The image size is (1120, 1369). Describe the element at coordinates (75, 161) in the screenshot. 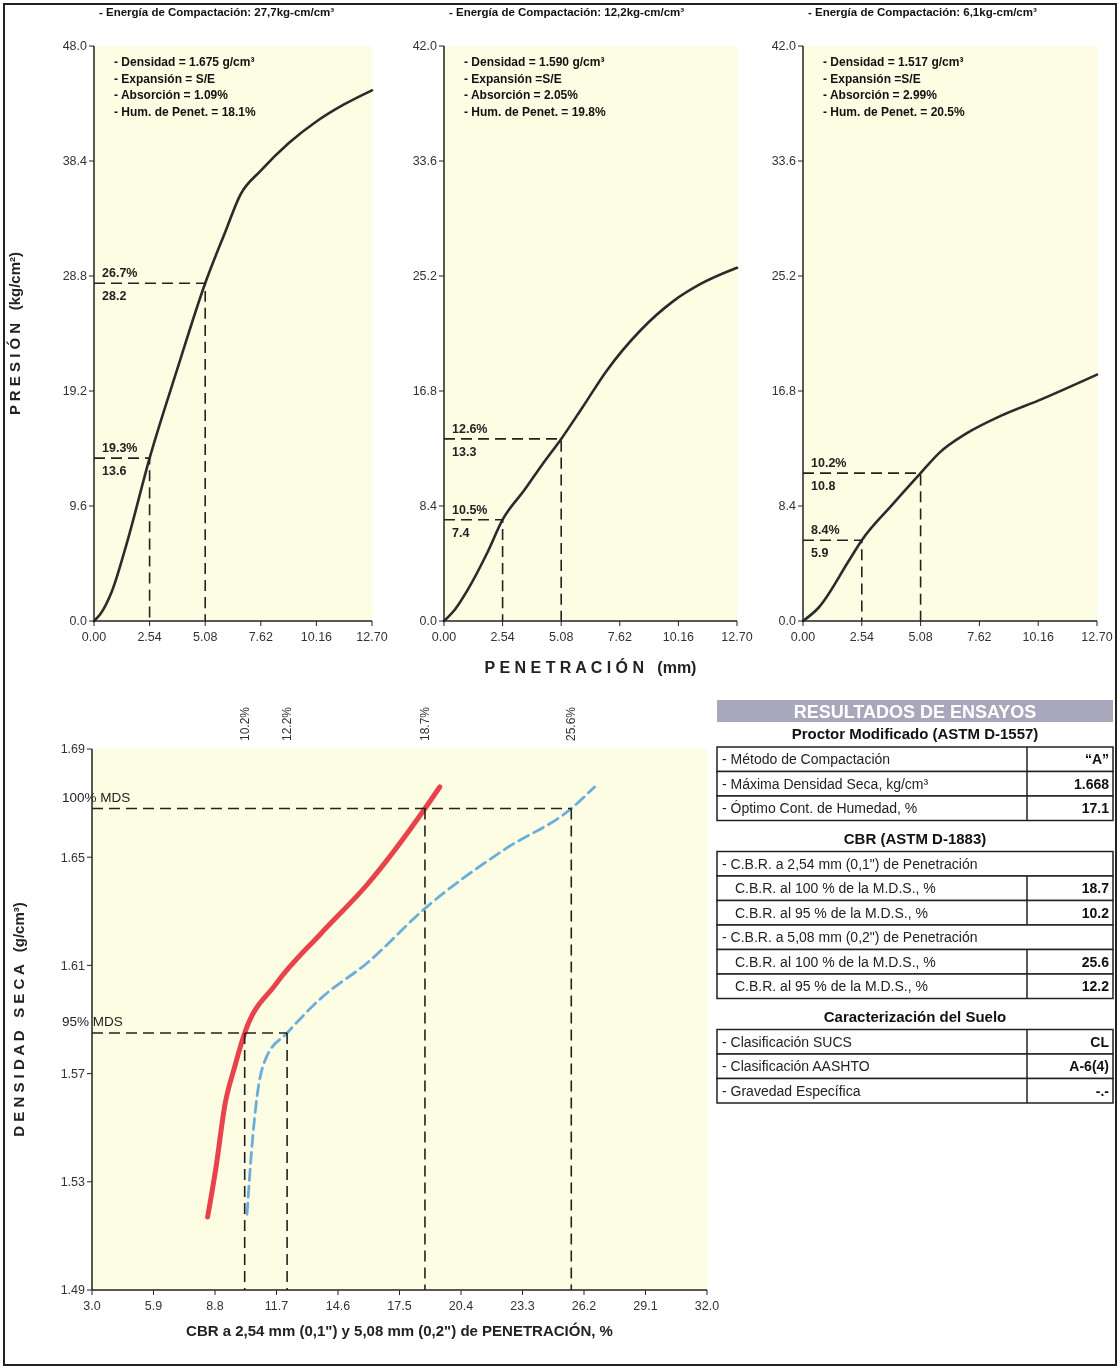

I see `y-tick-label: 38.4` at that location.